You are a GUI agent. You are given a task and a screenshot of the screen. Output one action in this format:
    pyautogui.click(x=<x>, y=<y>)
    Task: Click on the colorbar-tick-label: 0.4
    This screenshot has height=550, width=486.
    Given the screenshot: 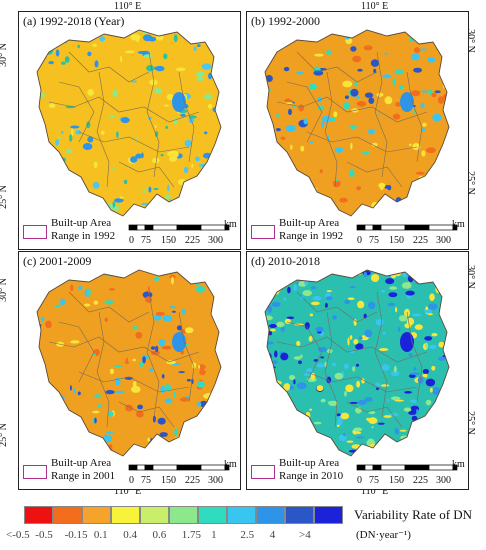 What is the action you would take?
    pyautogui.click(x=130, y=535)
    